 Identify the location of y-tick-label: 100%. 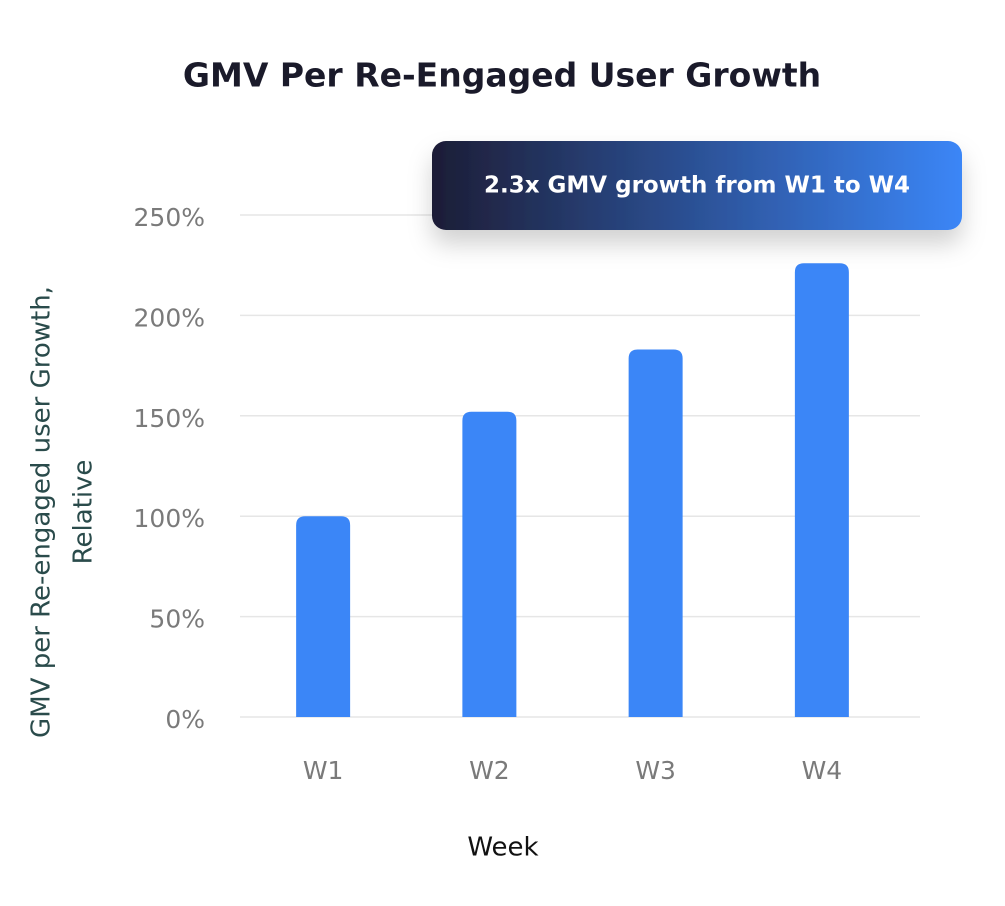
(169, 518).